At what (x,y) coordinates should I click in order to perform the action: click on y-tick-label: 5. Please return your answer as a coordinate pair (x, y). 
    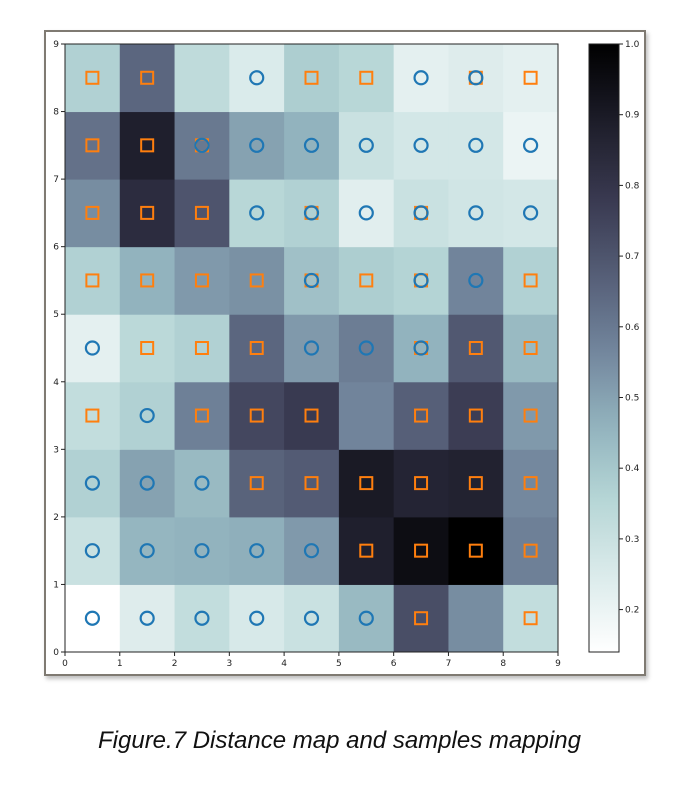
    Looking at the image, I should click on (56, 315).